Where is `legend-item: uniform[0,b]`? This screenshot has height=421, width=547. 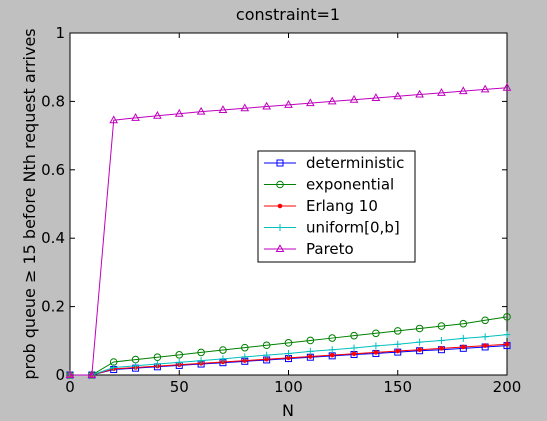
legend-item: uniform[0,b] is located at coordinates (332, 228).